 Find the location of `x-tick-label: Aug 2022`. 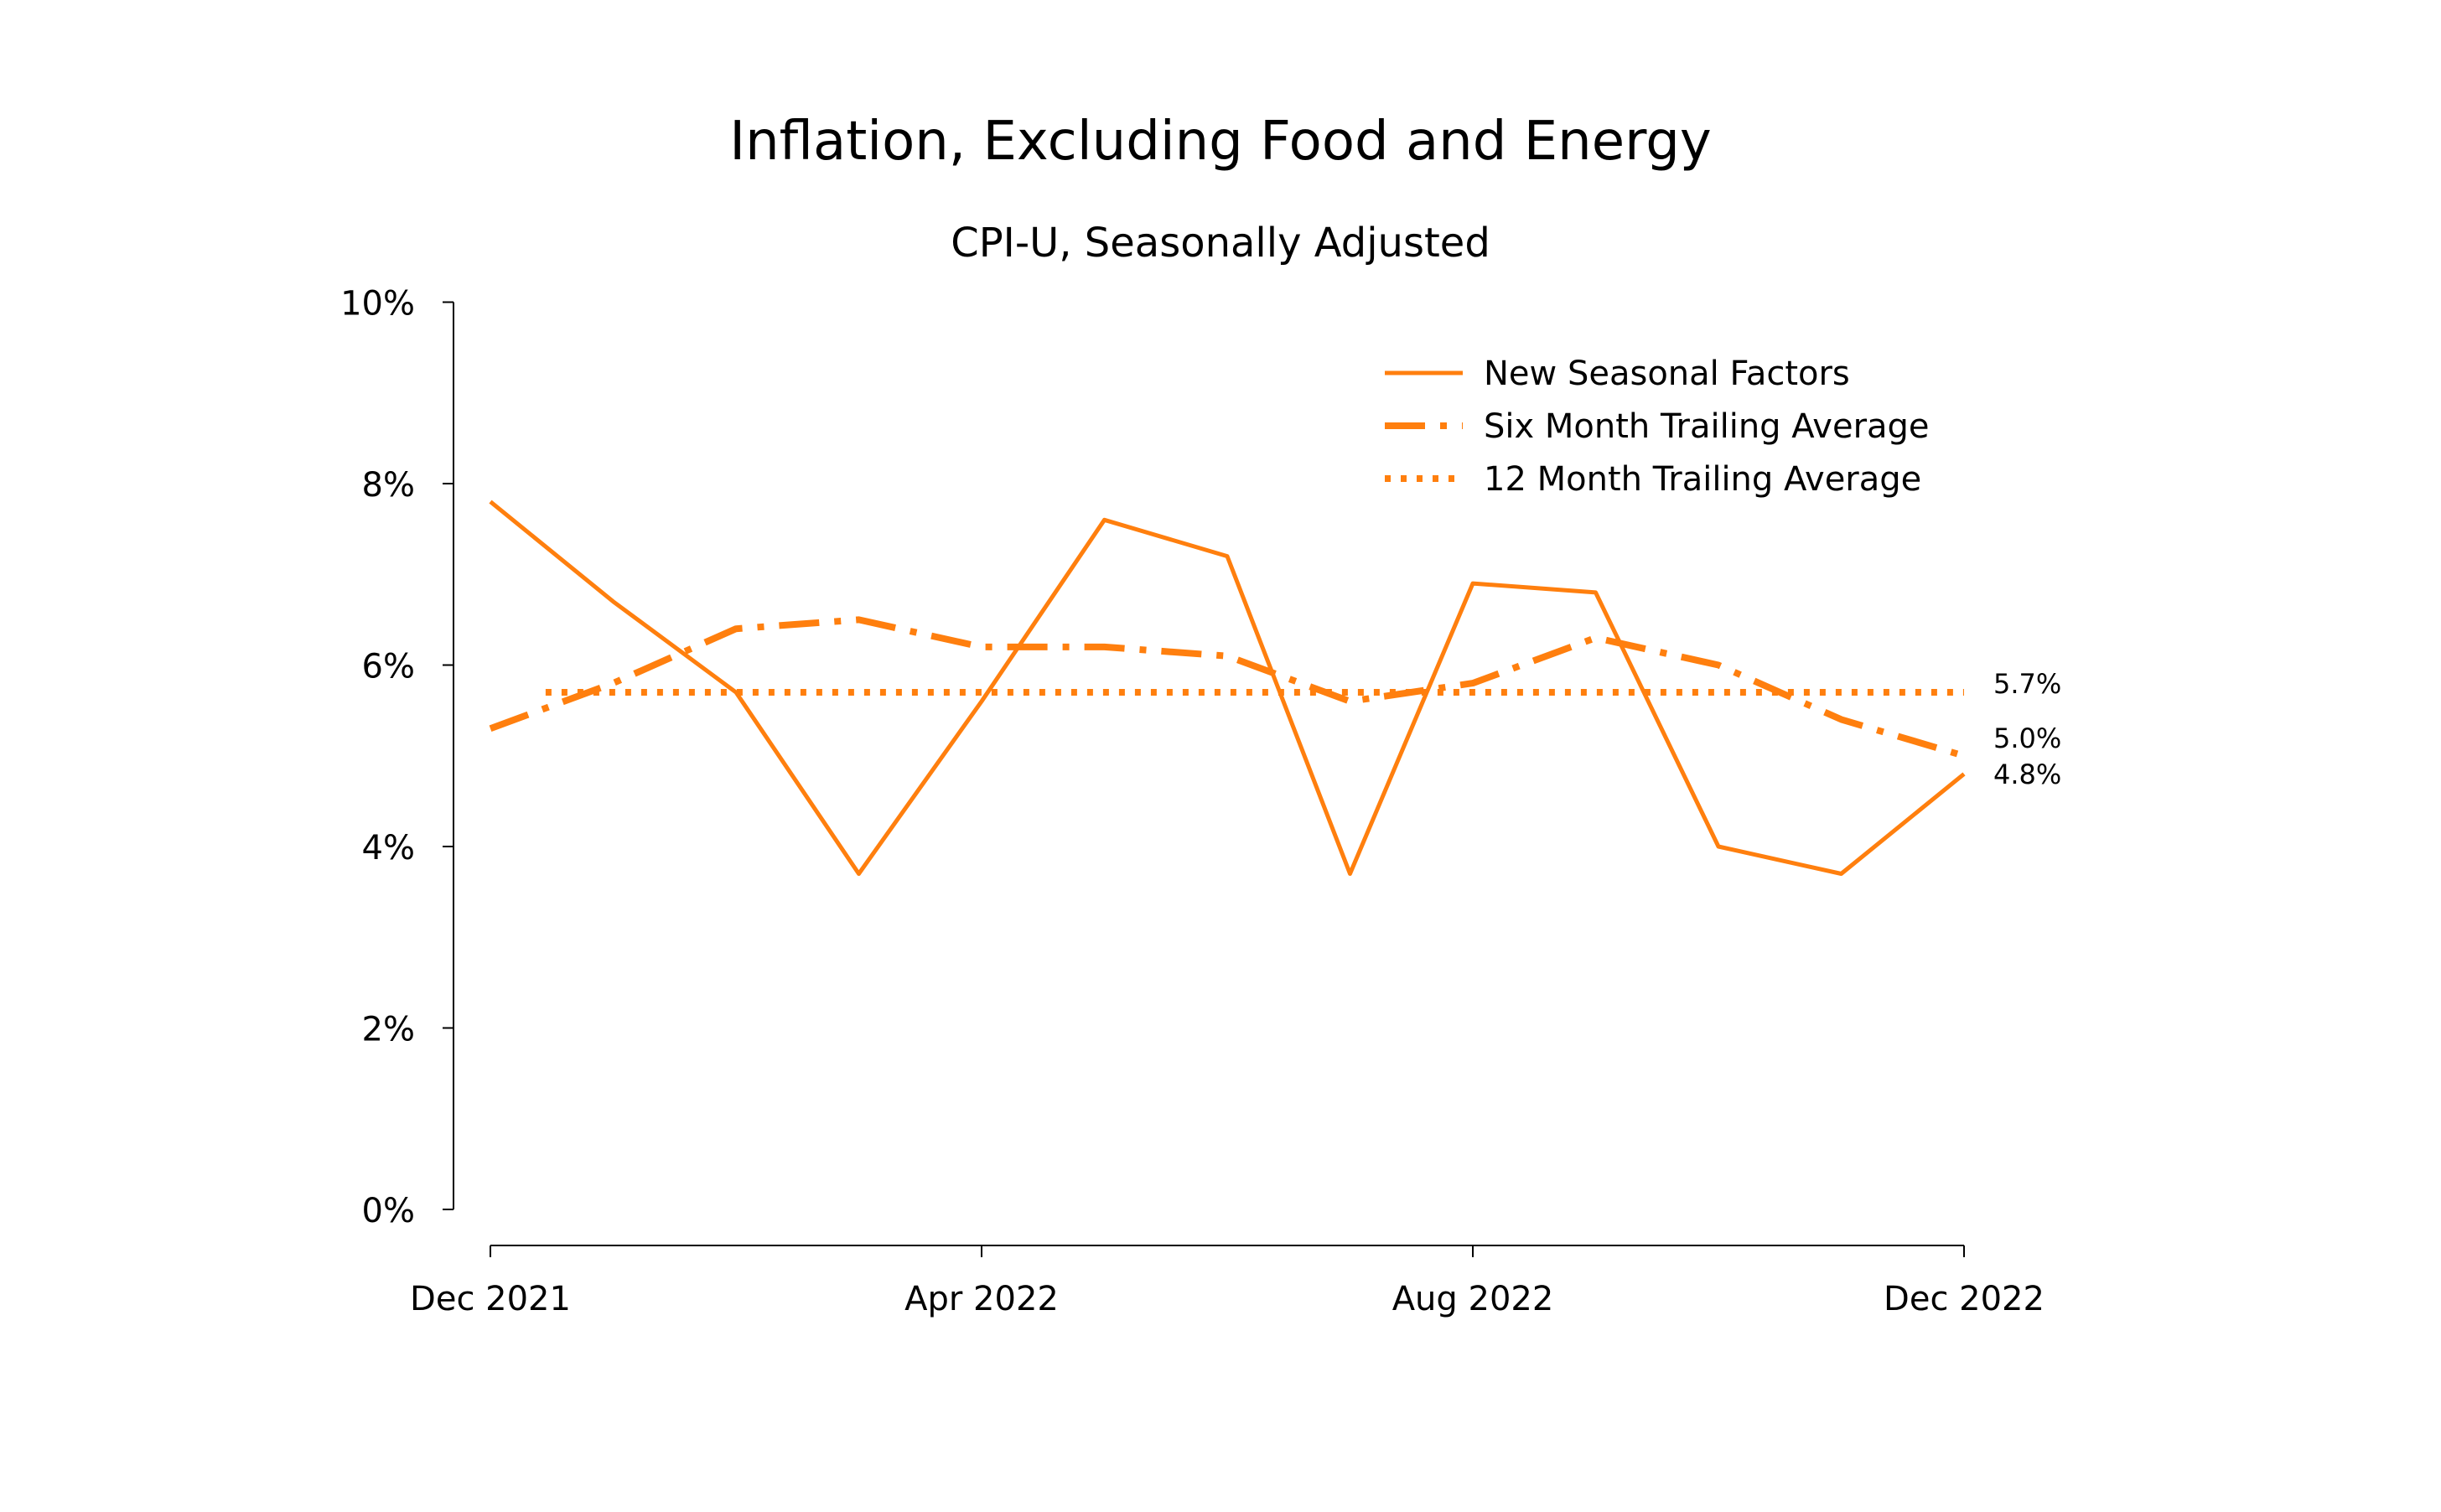

x-tick-label: Aug 2022 is located at coordinates (1473, 1299).